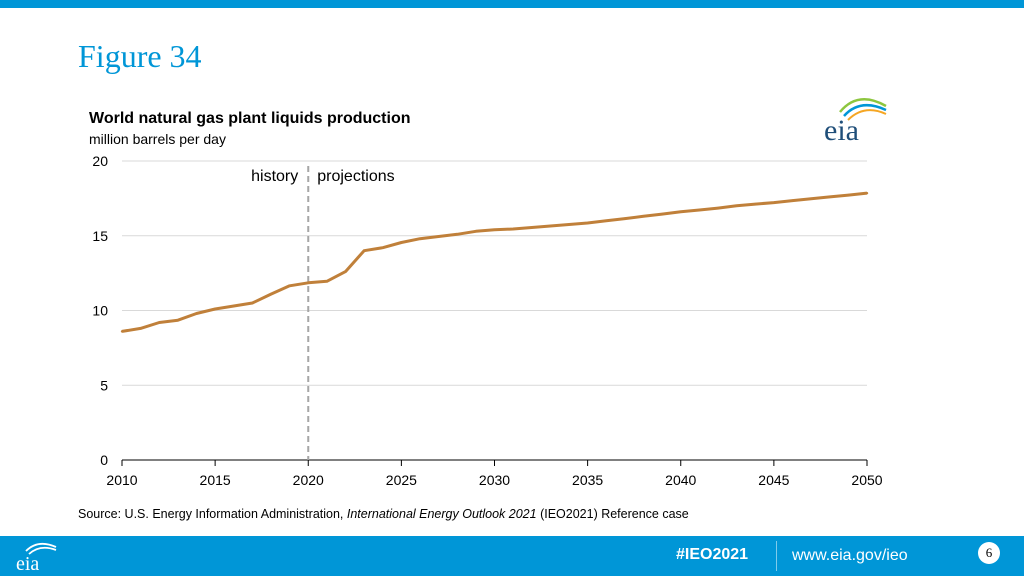  Describe the element at coordinates (773, 480) in the screenshot. I see `x-tick-label: 2045` at that location.